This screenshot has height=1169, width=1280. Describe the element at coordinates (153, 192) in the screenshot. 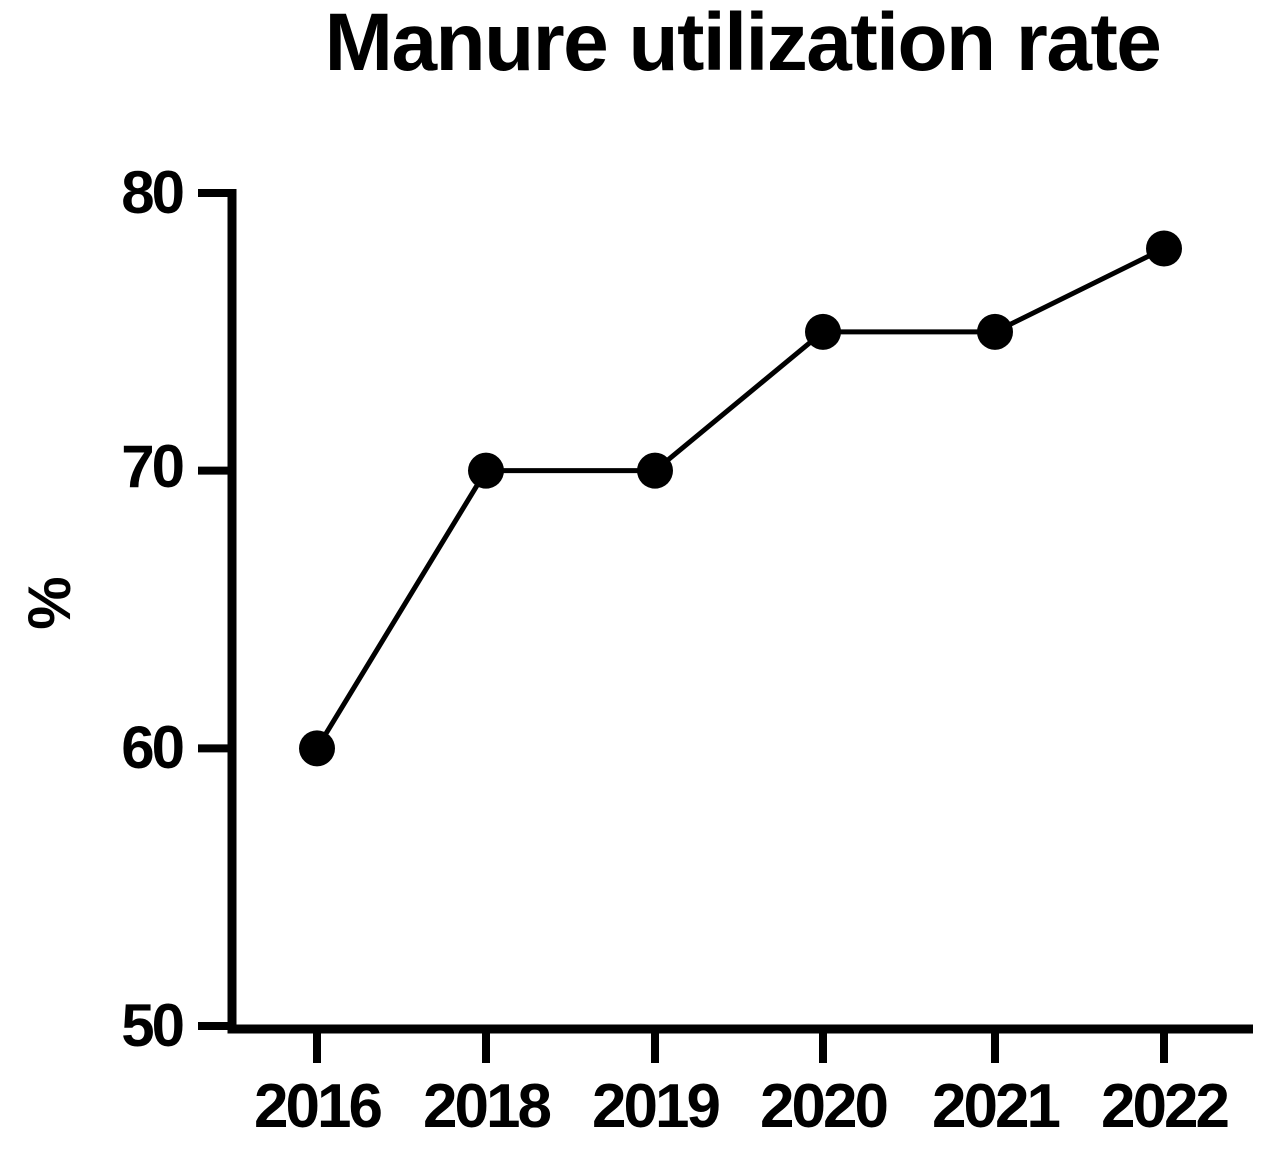

I see `y-axis-tick-label: 80` at that location.